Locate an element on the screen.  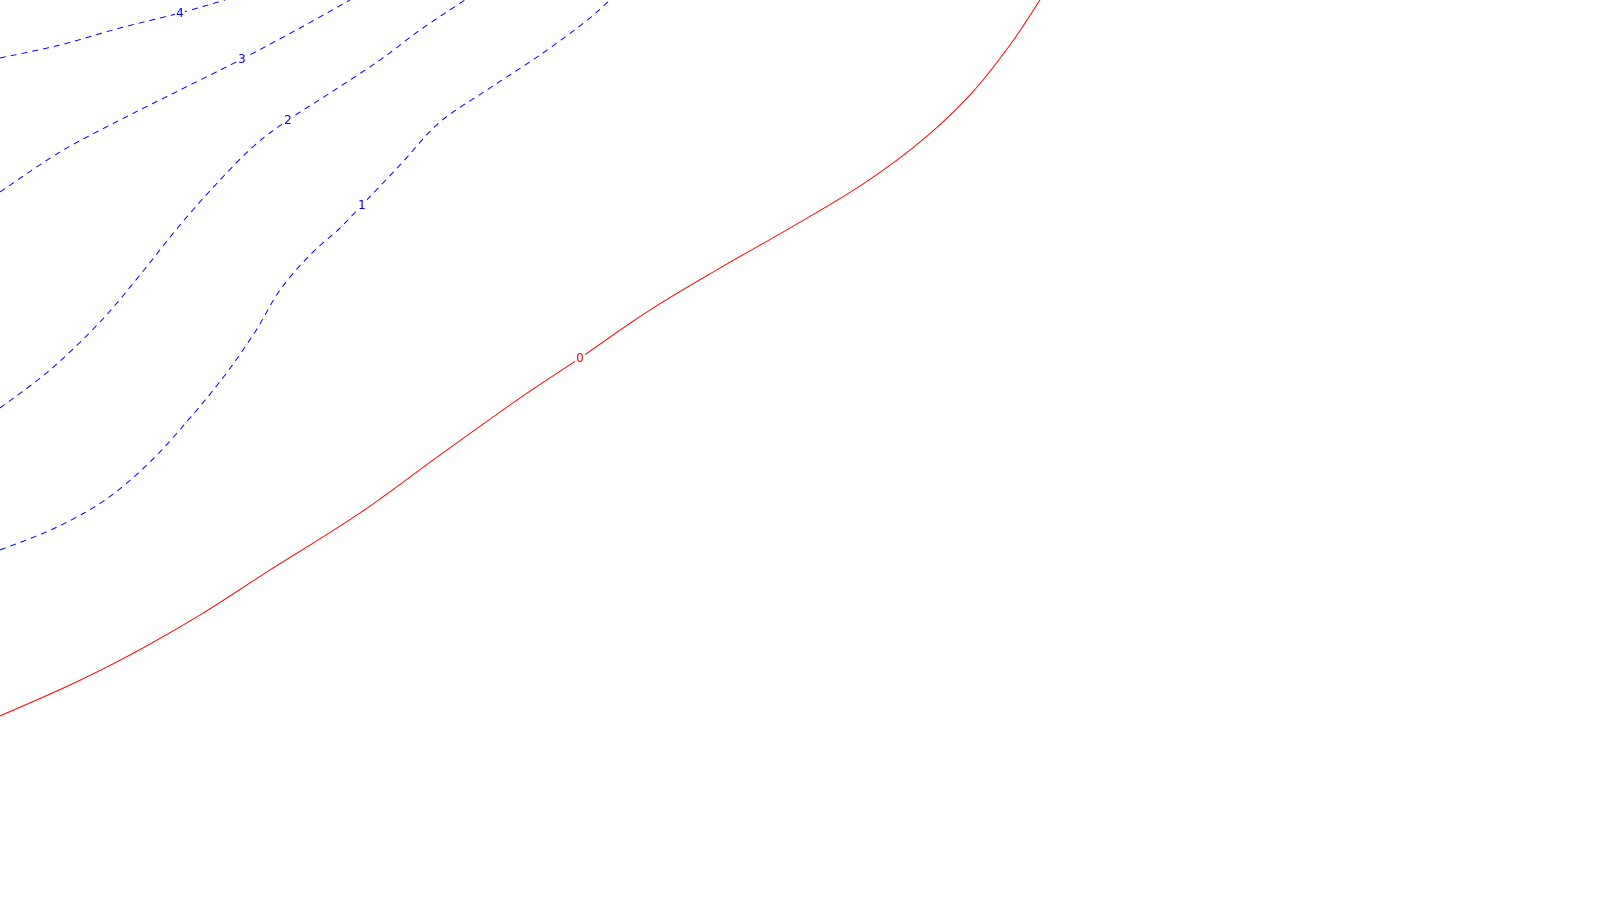
contour-label-level-0: 0 is located at coordinates (580, 358).